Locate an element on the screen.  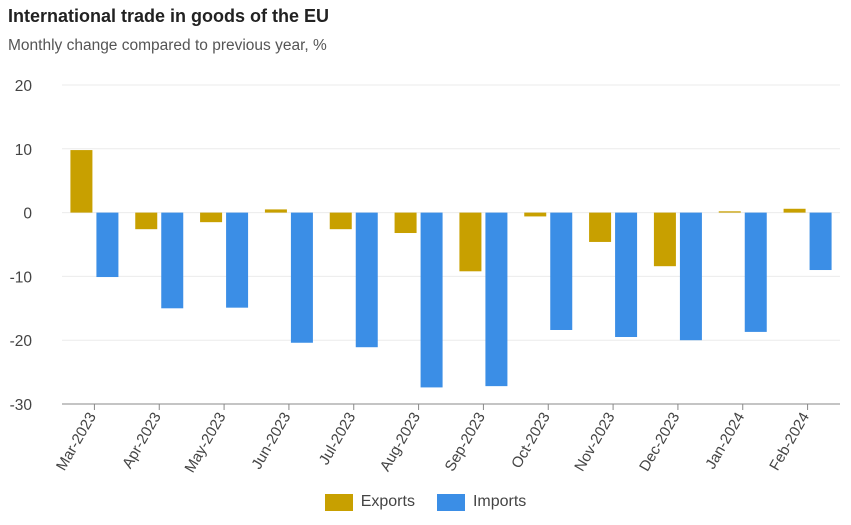
x-tick-label: Apr-2023 is located at coordinates (142, 441).